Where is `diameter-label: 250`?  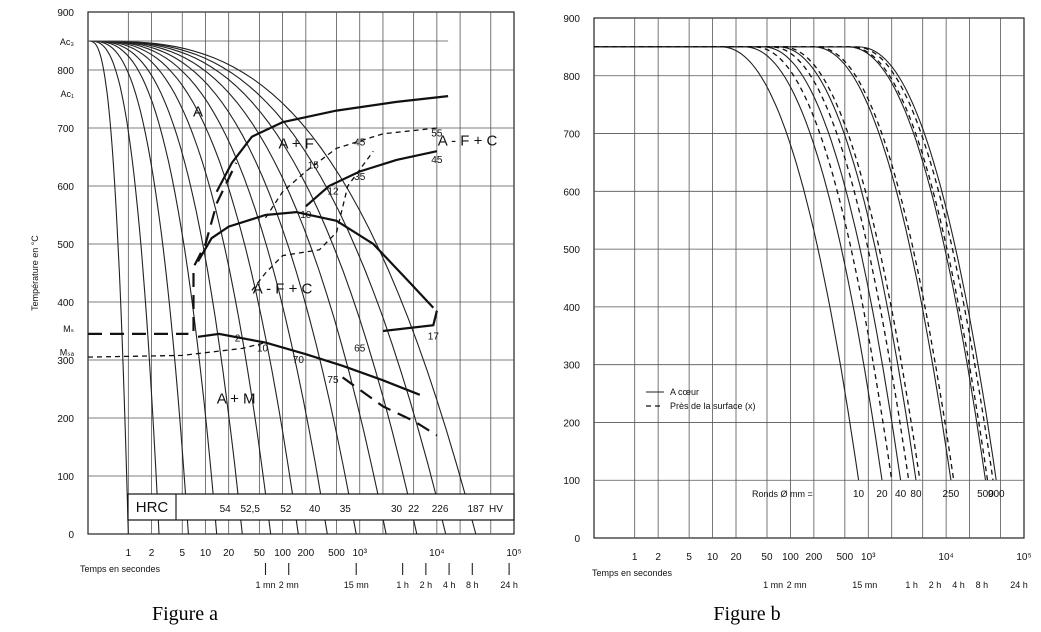 diameter-label: 250 is located at coordinates (951, 494).